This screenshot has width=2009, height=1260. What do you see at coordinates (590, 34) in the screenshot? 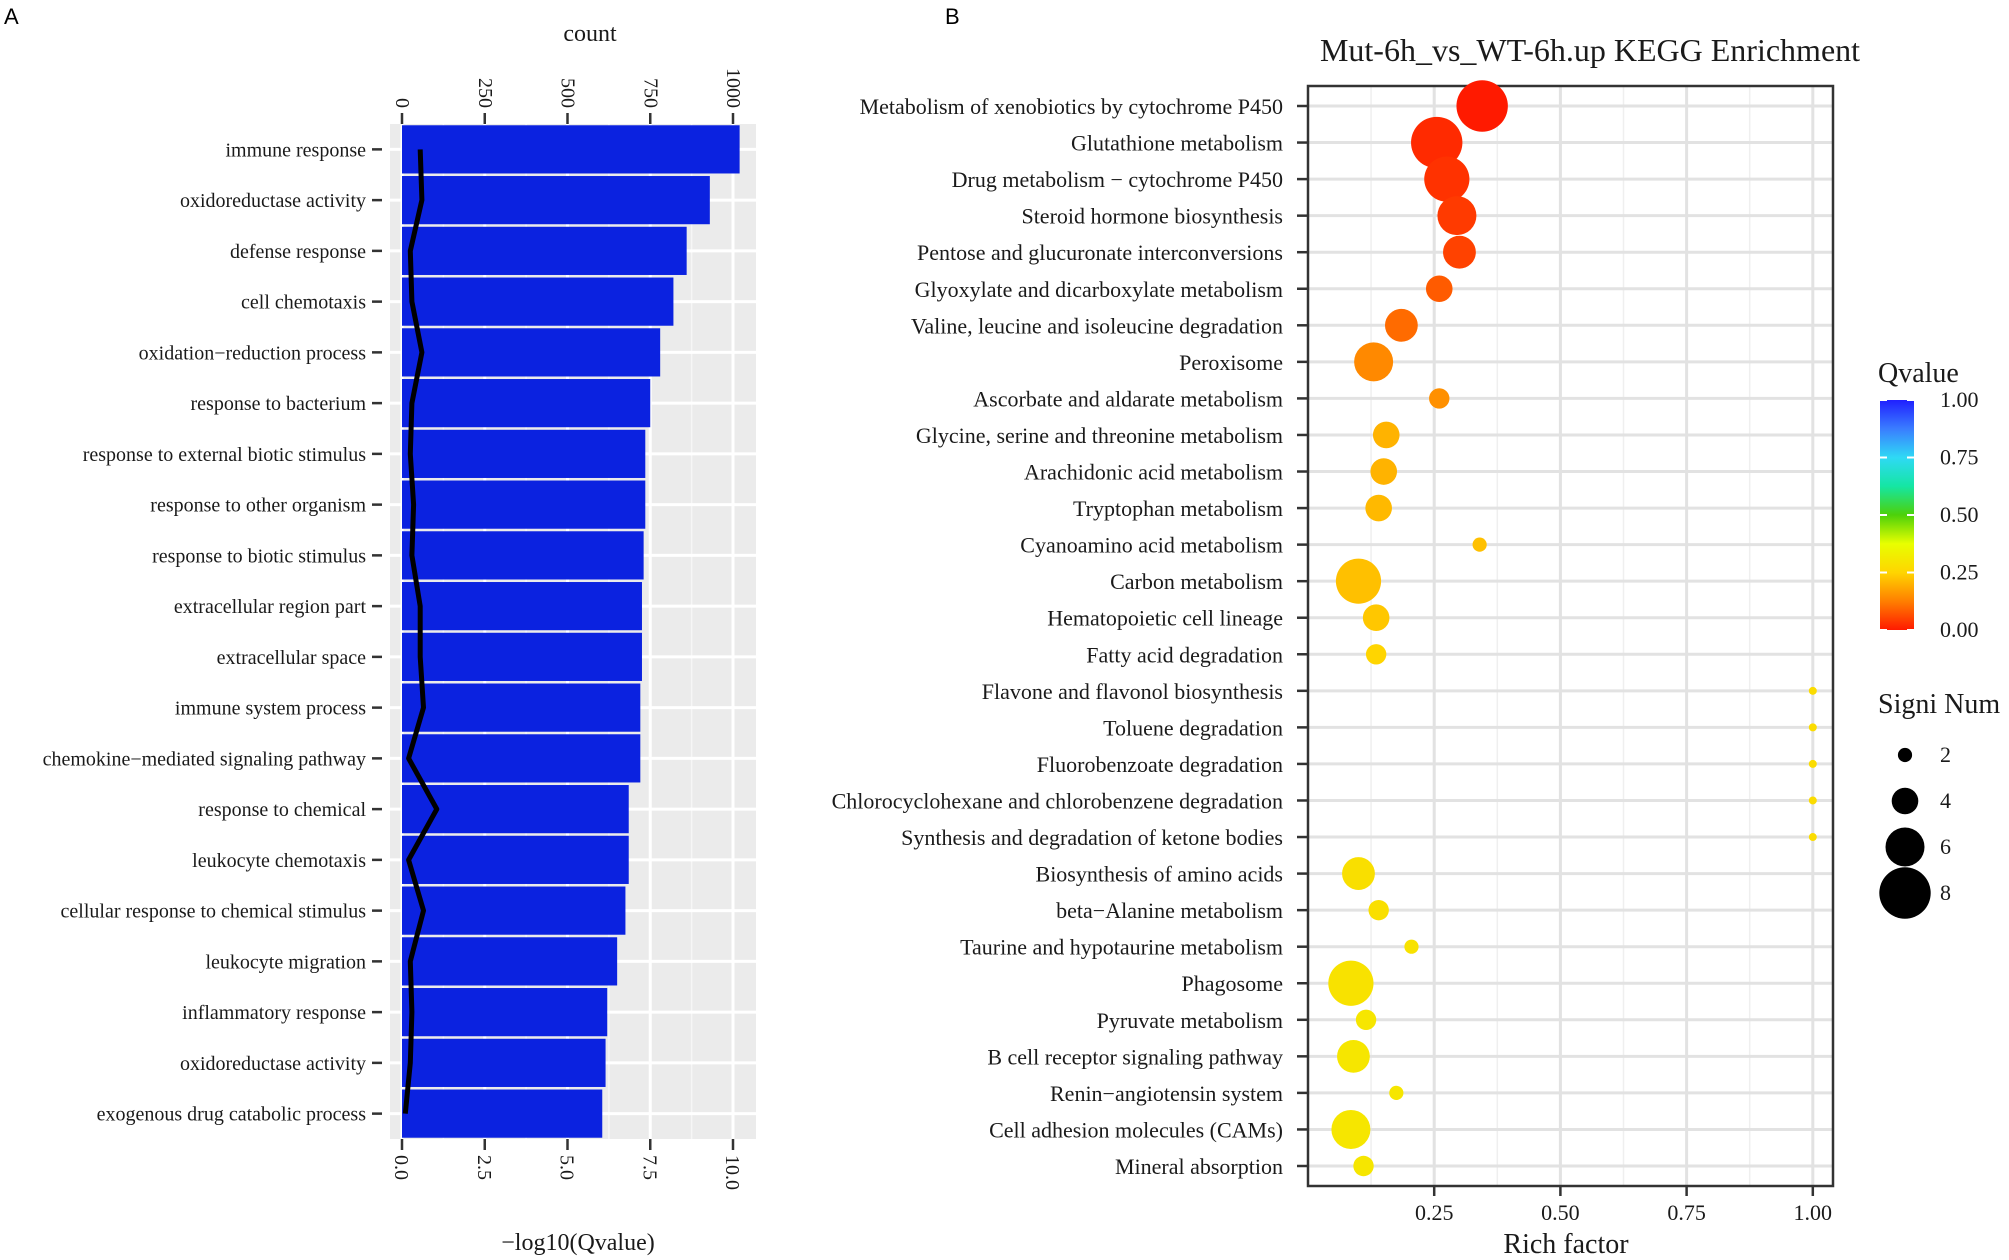
I see `count-axis-label: count` at bounding box center [590, 34].